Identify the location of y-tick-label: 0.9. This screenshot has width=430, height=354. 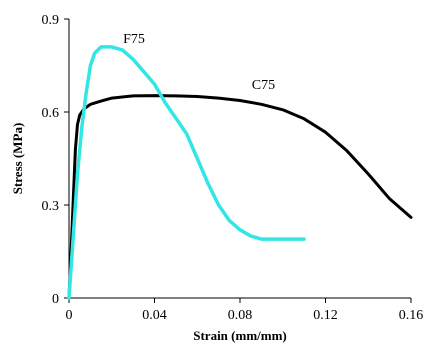
(51, 20).